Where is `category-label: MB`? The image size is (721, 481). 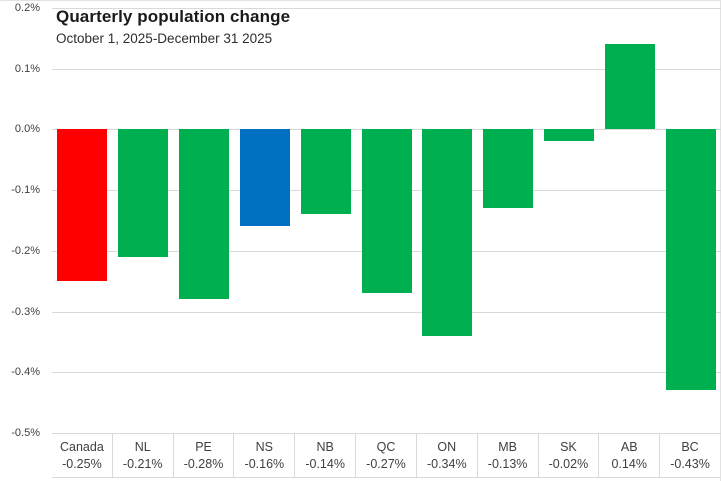 category-label: MB is located at coordinates (507, 446).